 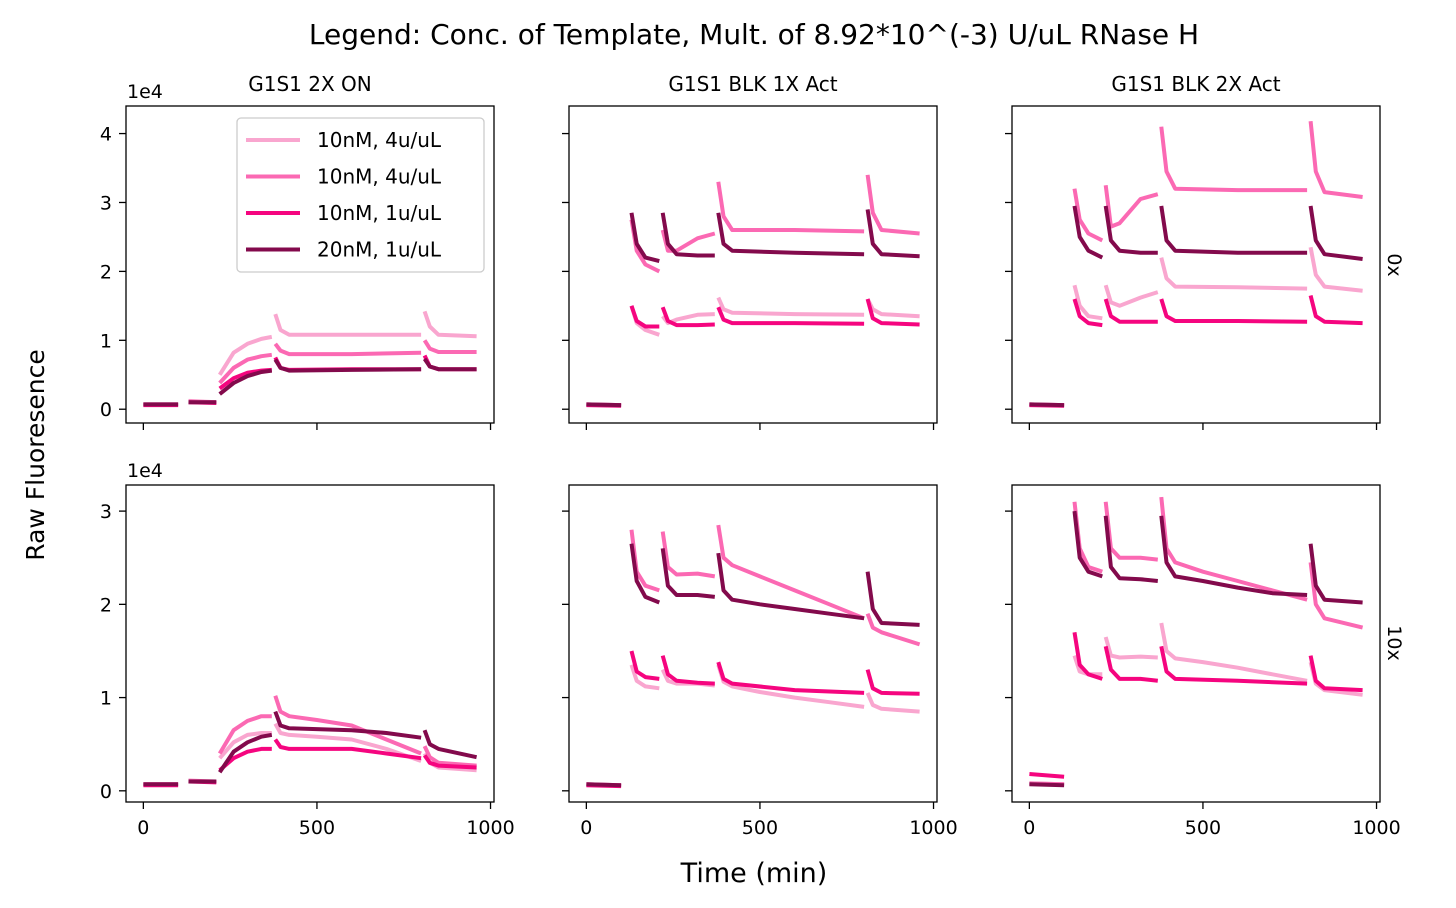 I want to click on panel-3: G1S1 BLK 2X Act, so click(x=1193, y=251).